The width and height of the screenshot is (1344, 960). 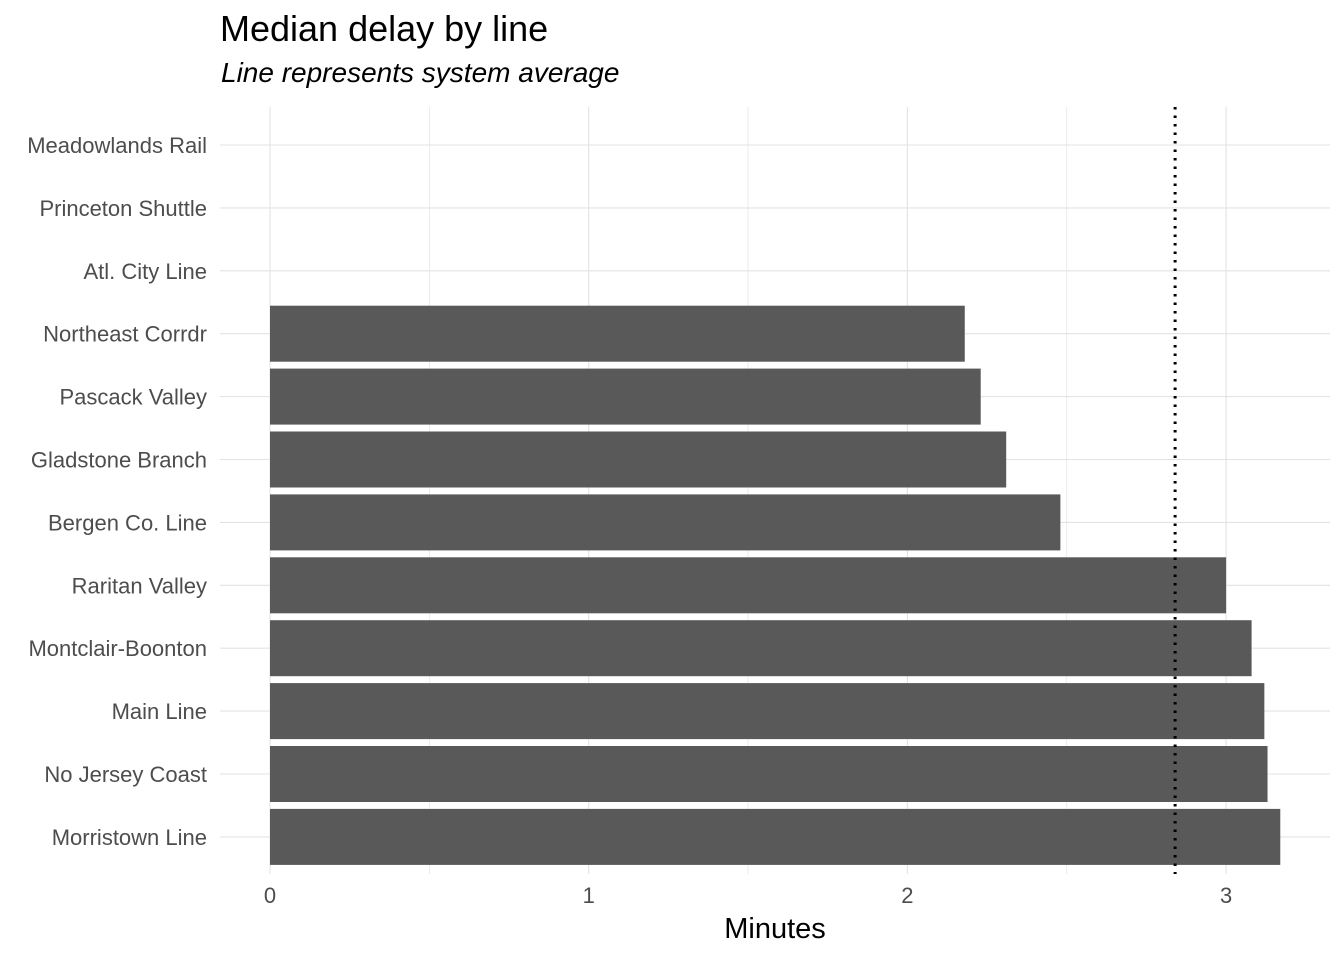 I want to click on chart-subtitle: Line represents system average, so click(x=420, y=72).